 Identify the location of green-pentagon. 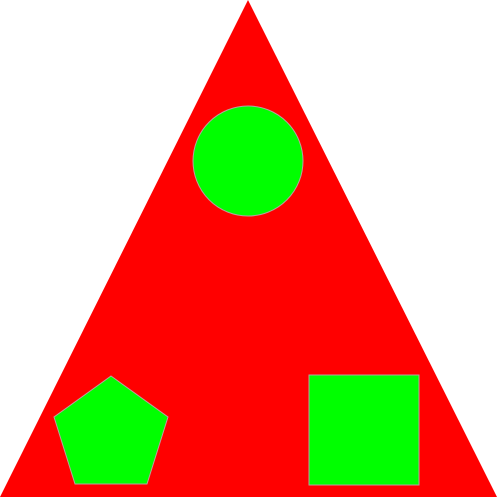
(111, 430).